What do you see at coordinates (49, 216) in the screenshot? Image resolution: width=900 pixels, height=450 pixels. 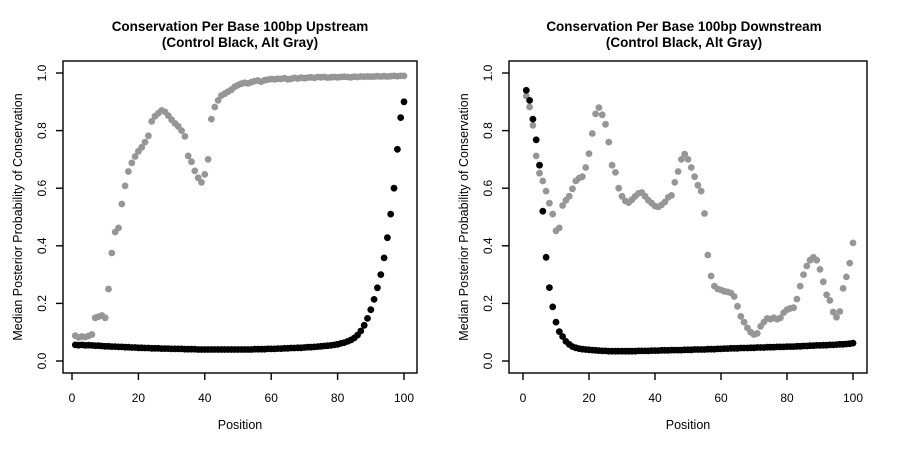 I see `upstream-y-axis-ticks: 0.0 0.2 0.4 0.6 0.8 1.0` at bounding box center [49, 216].